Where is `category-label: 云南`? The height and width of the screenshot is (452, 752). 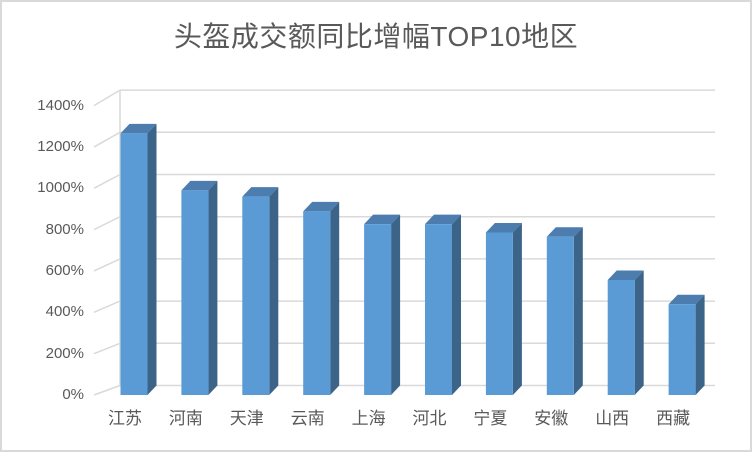 category-label: 云南 is located at coordinates (307, 418).